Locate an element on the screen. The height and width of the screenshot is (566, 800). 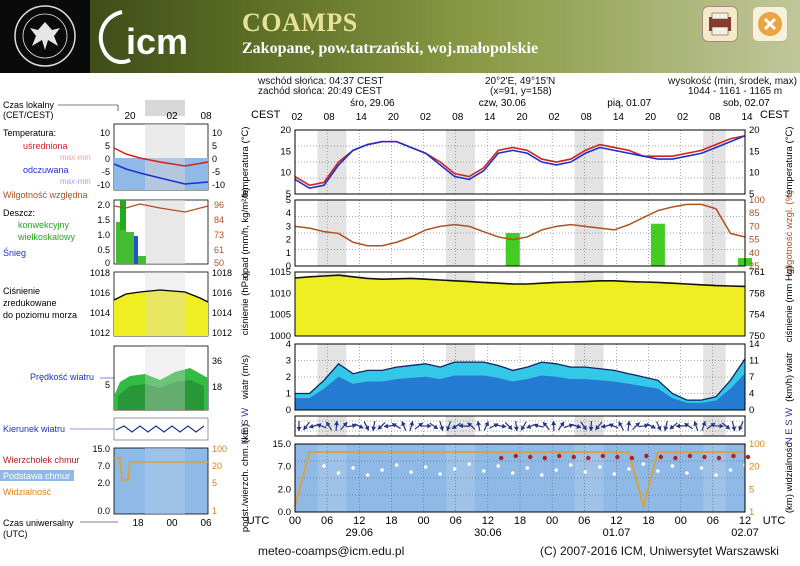
bottom-hour-label: 00 is located at coordinates (681, 521).